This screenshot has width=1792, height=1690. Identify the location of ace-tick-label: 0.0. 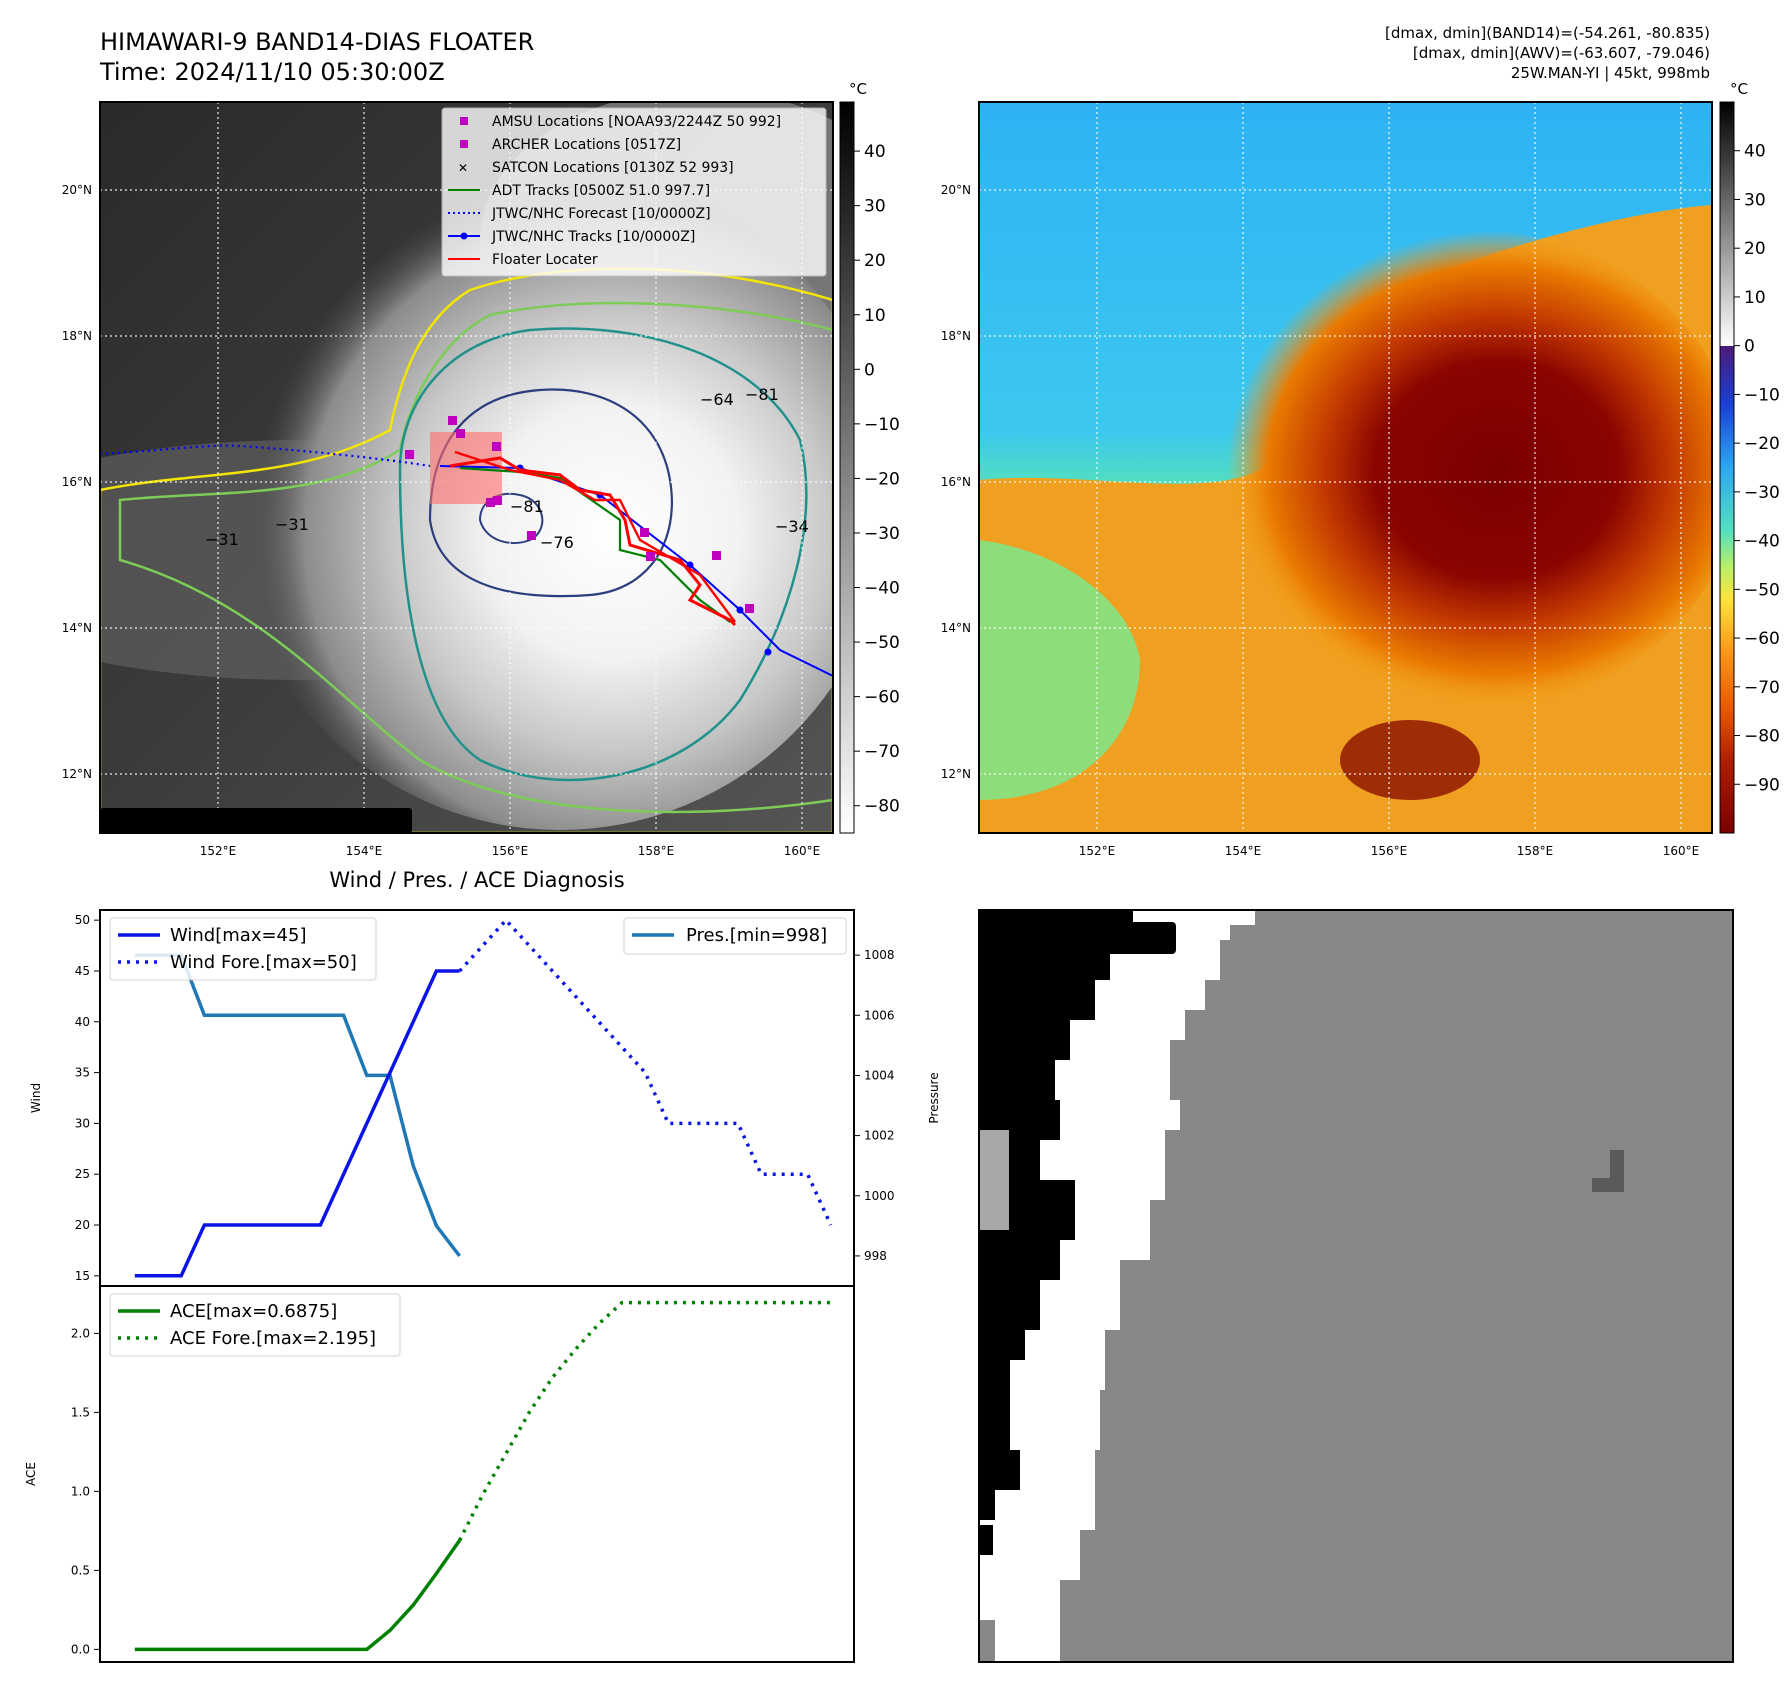
(80, 1649).